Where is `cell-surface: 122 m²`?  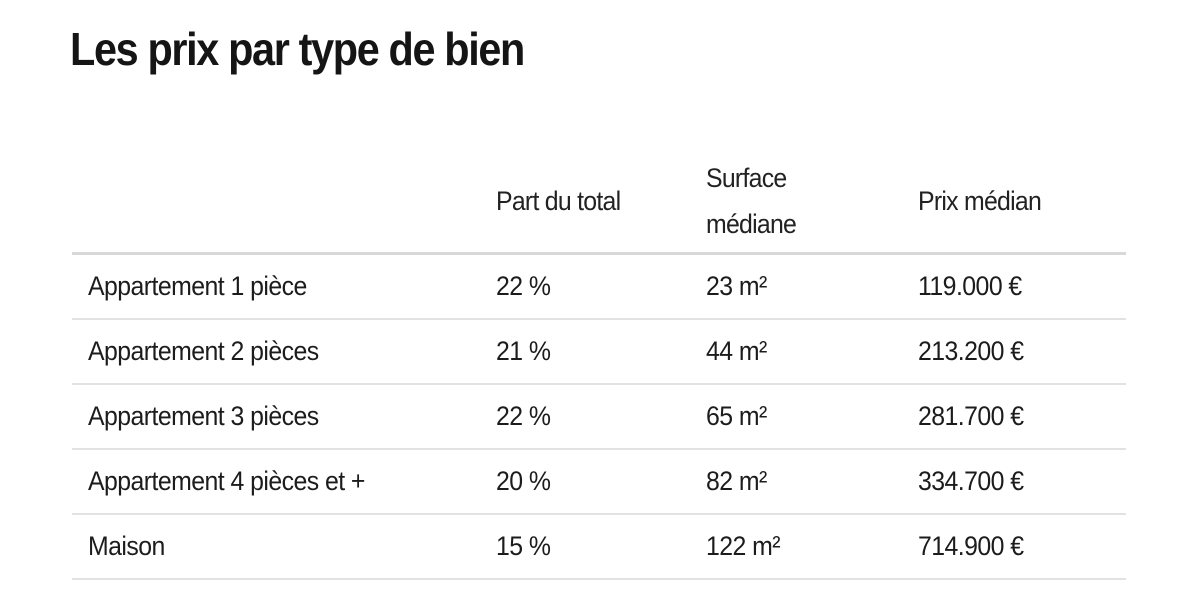
cell-surface: 122 m² is located at coordinates (812, 547).